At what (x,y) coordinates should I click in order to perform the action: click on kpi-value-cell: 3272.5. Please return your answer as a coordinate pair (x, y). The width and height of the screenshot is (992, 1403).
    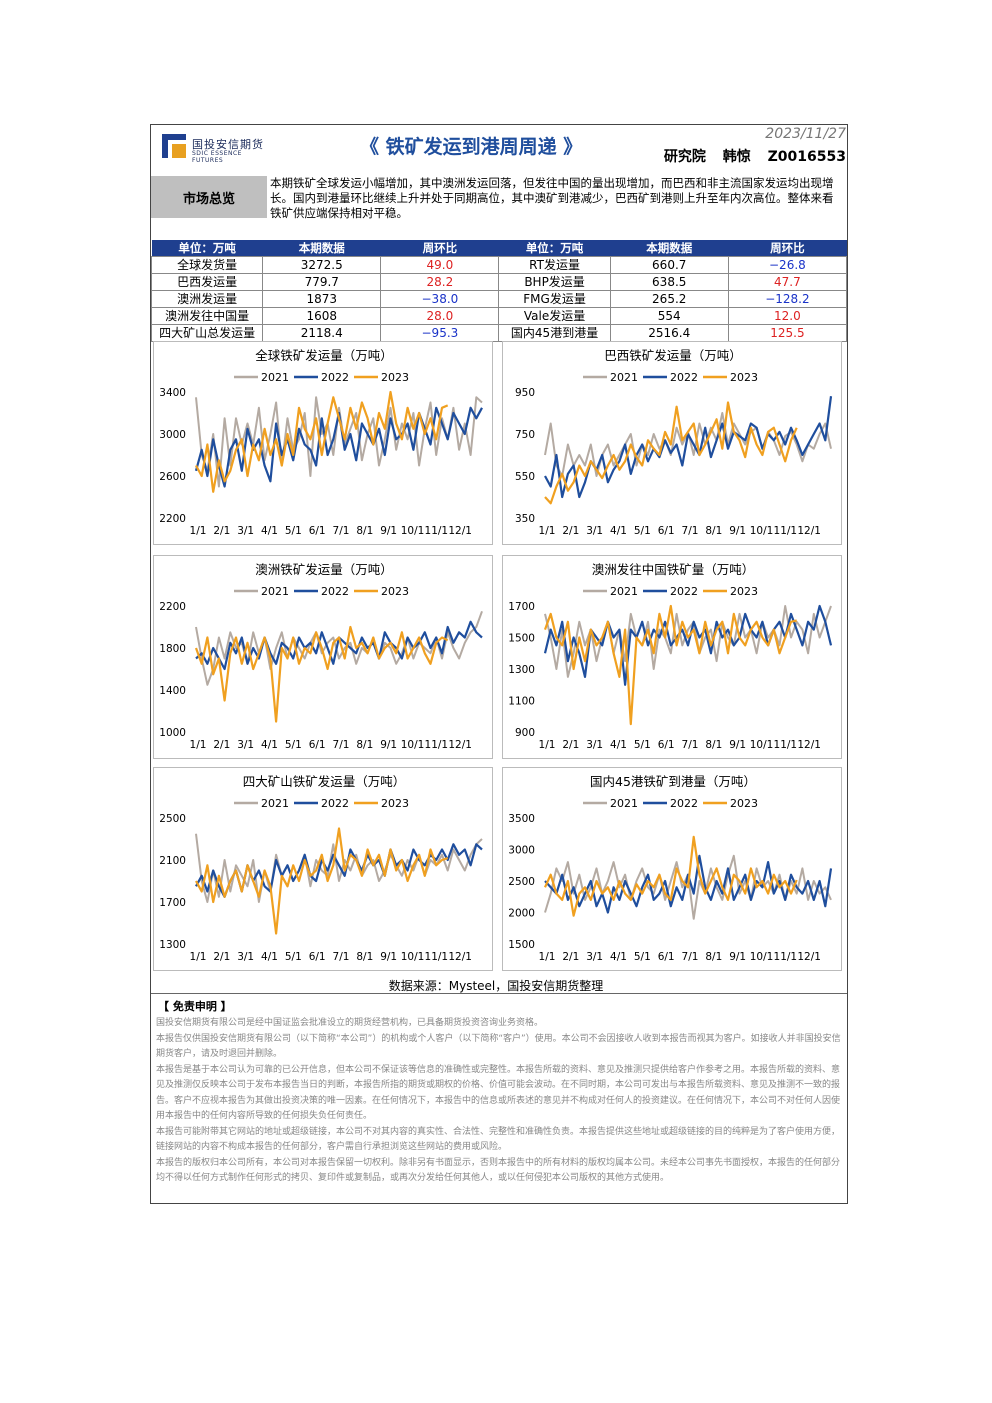
    Looking at the image, I should click on (322, 265).